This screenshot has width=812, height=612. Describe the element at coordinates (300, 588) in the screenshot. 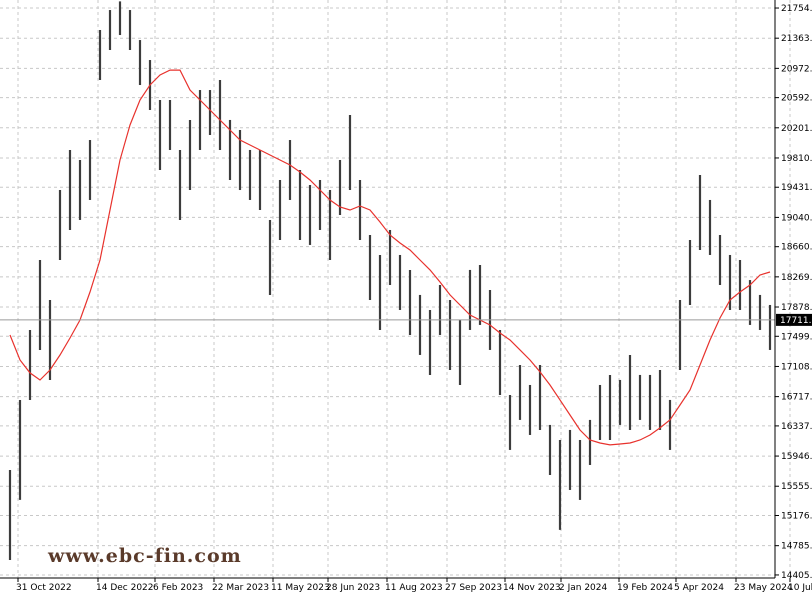

I see `x-tick-label: 11 May 2023` at that location.